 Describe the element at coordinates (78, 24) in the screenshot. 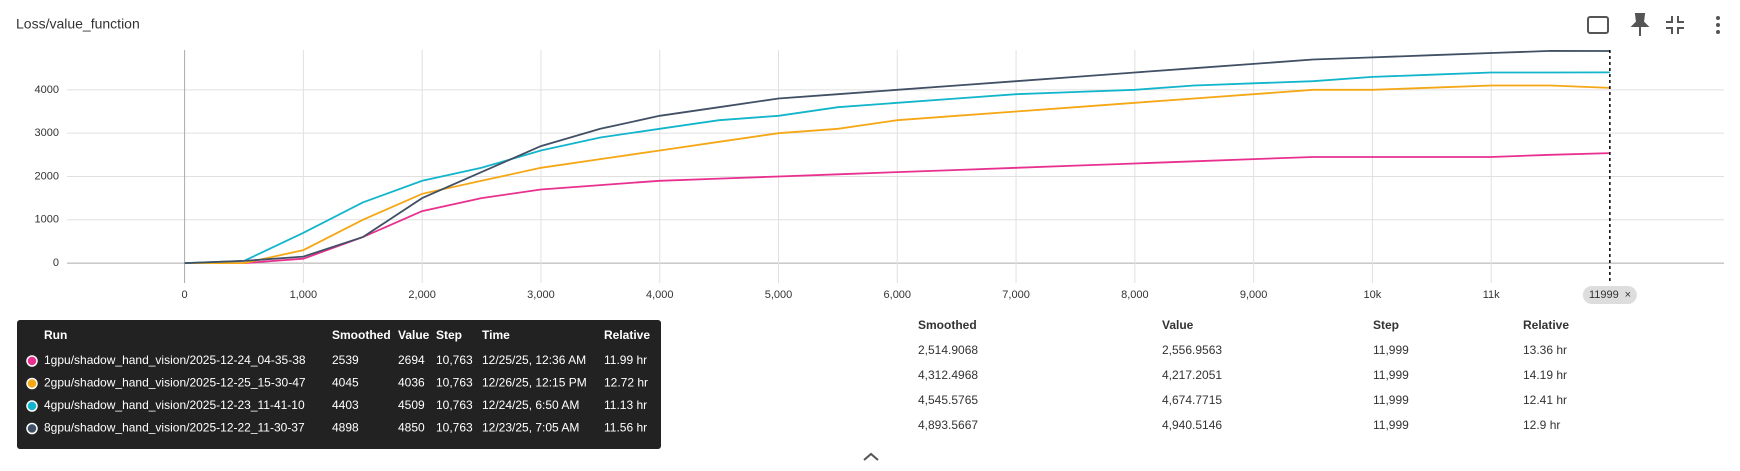

I see `card-title: Loss/value_function` at that location.